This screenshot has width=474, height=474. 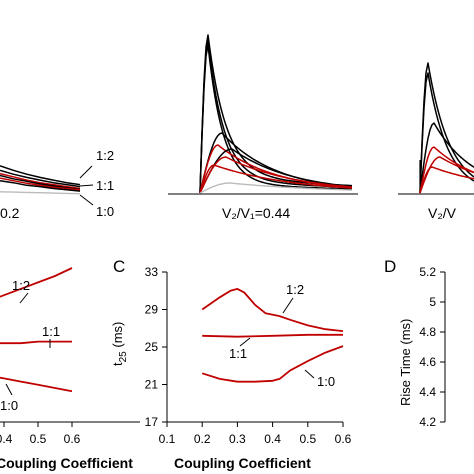 What do you see at coordinates (432, 302) in the screenshot?
I see `panel-d-y-tick-label: 5` at bounding box center [432, 302].